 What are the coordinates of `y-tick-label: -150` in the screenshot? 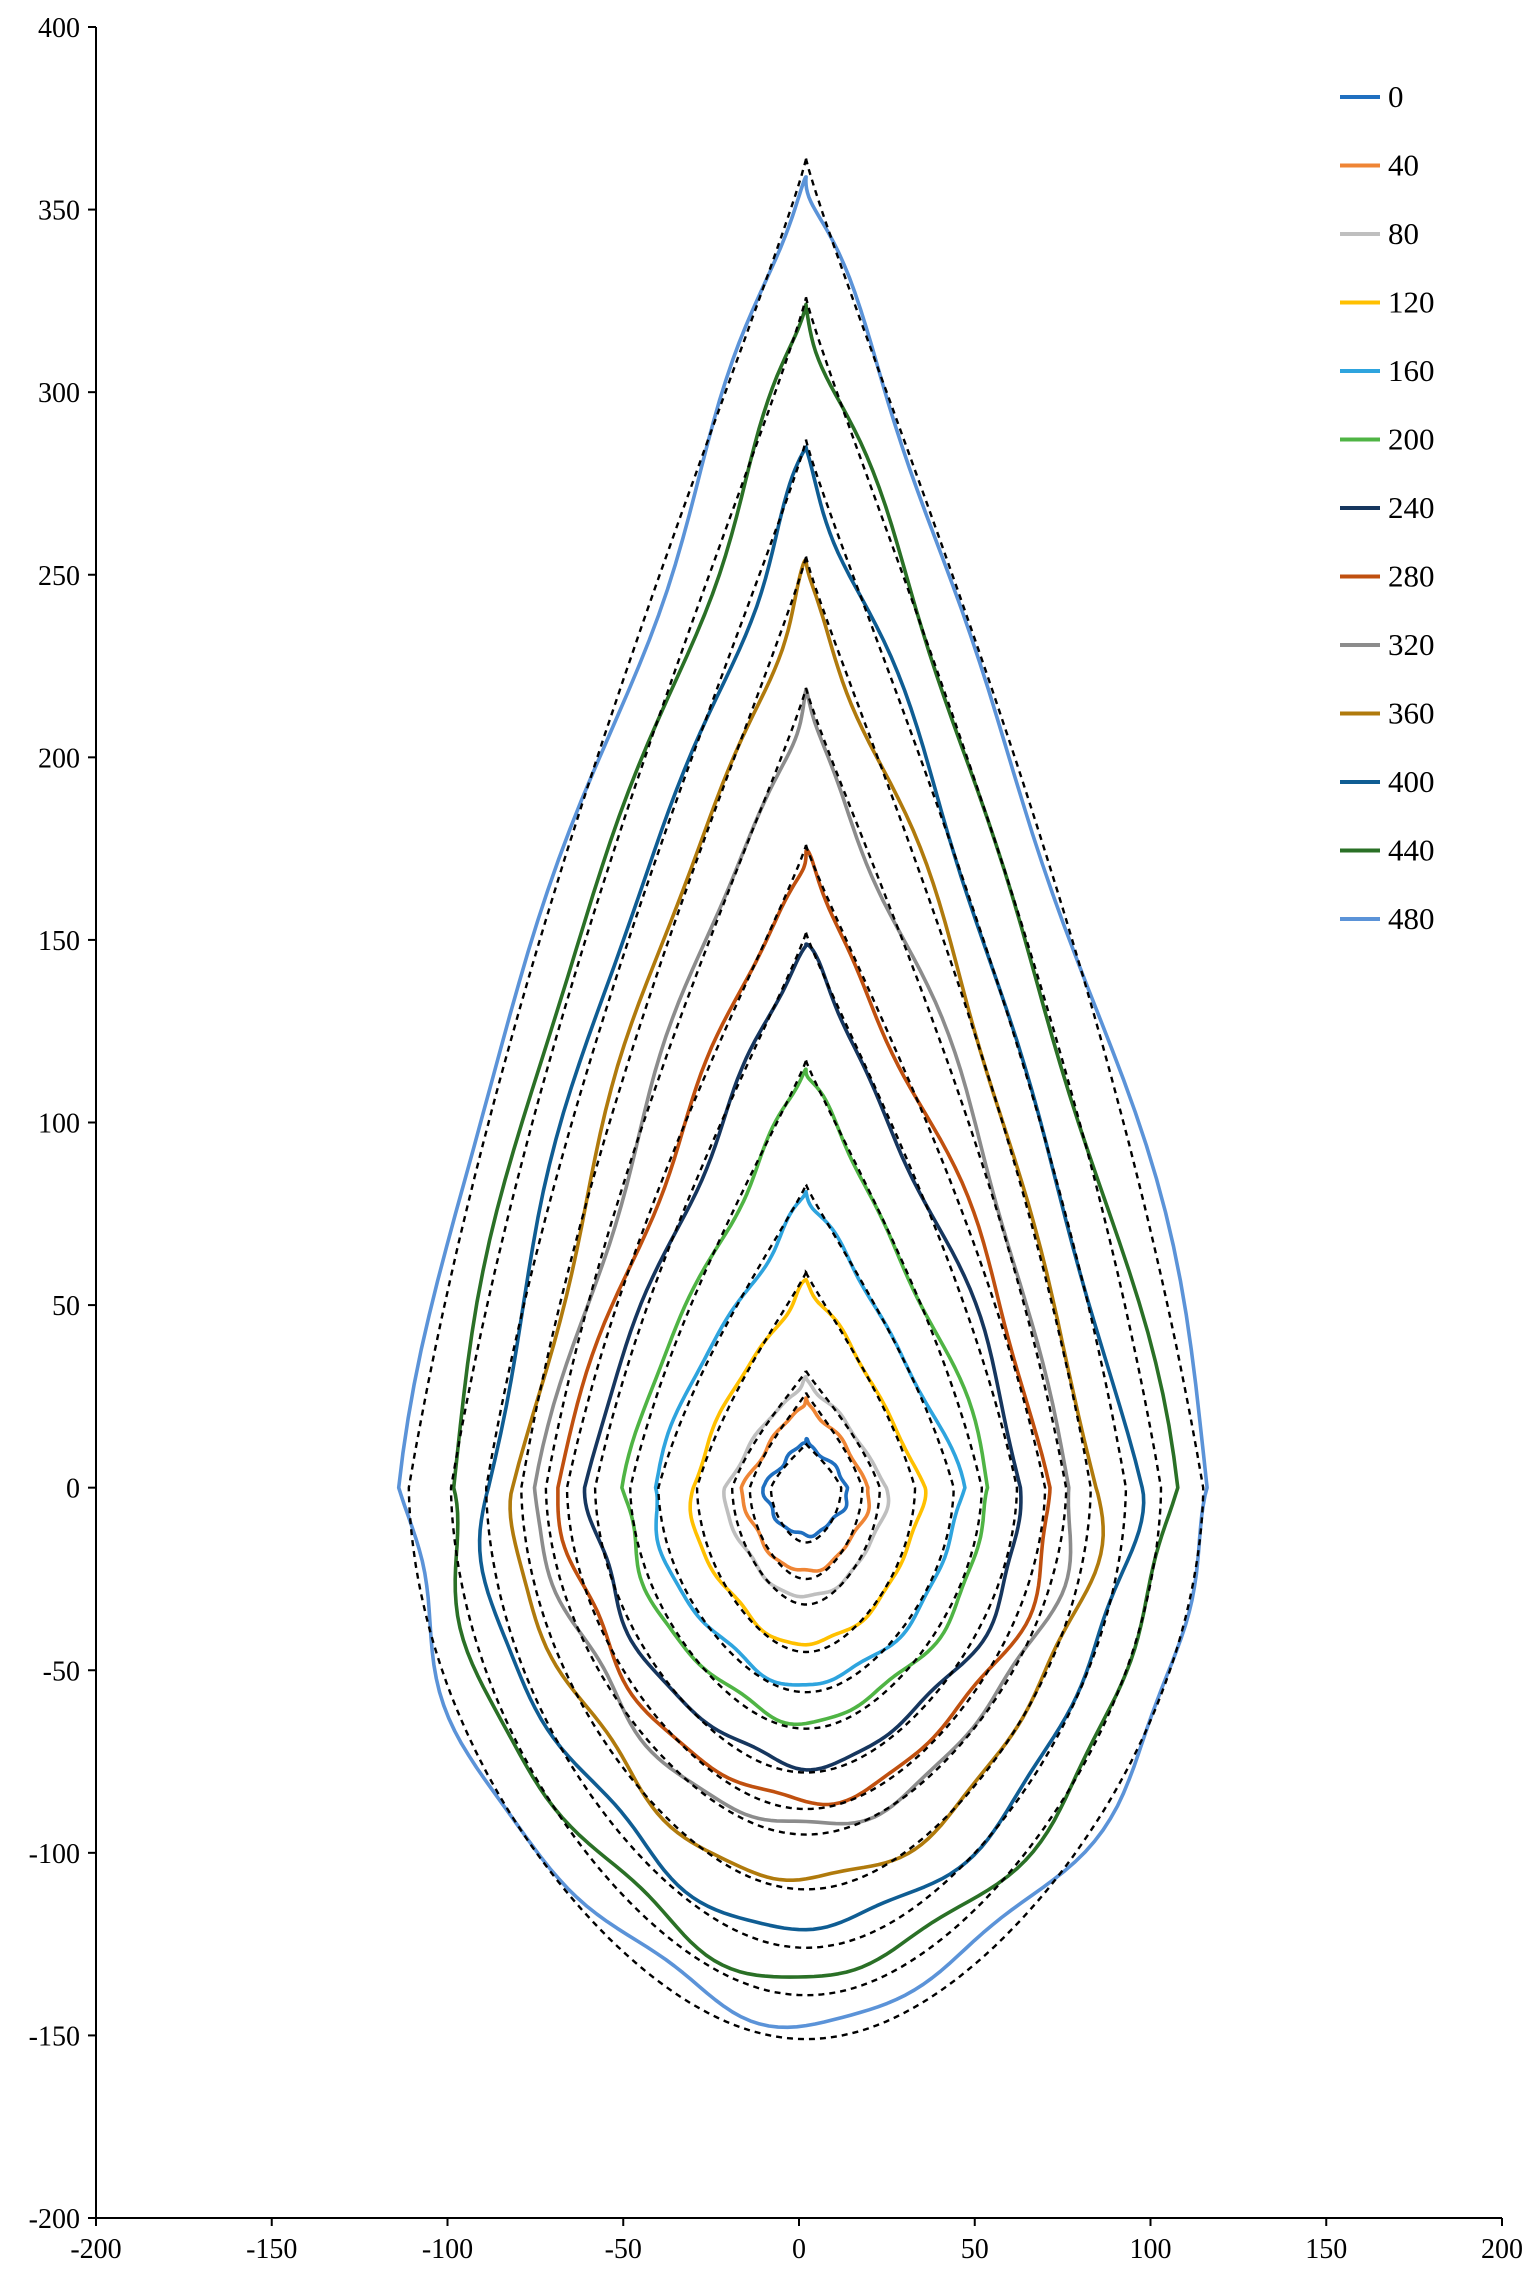 It's located at (54, 2036).